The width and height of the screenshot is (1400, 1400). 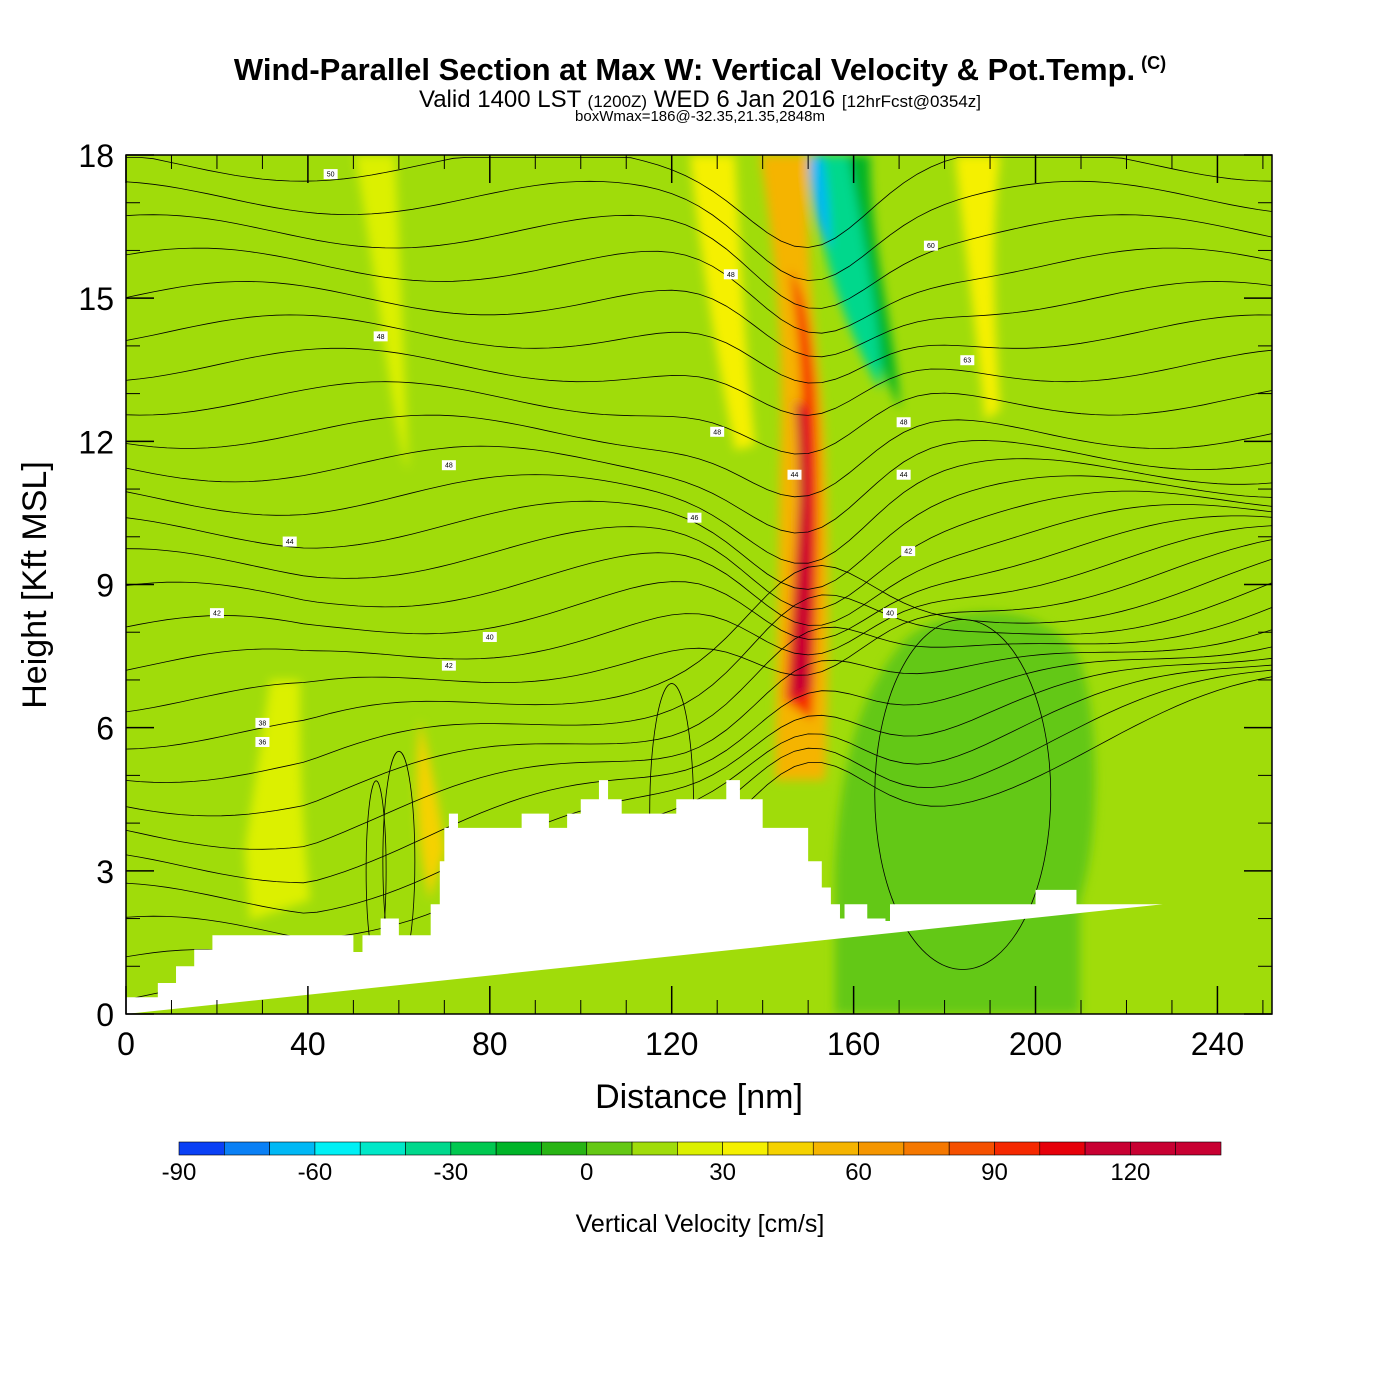 I want to click on colorbar-tick-label: 90, so click(x=994, y=1172).